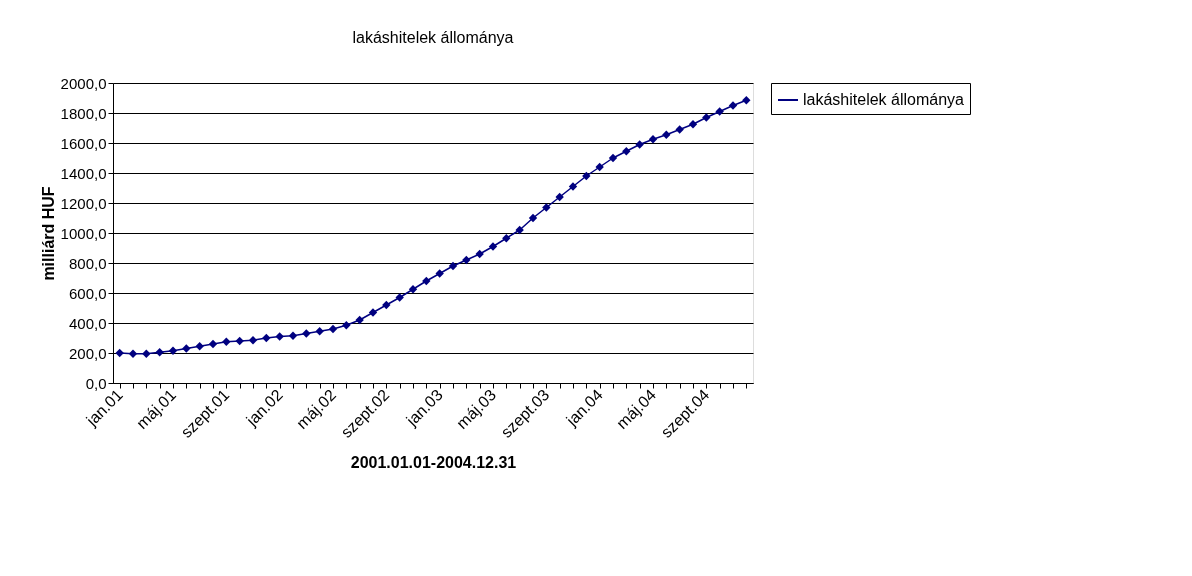 The image size is (1192, 576). What do you see at coordinates (87, 263) in the screenshot?
I see `y-tick-label: 800,0` at bounding box center [87, 263].